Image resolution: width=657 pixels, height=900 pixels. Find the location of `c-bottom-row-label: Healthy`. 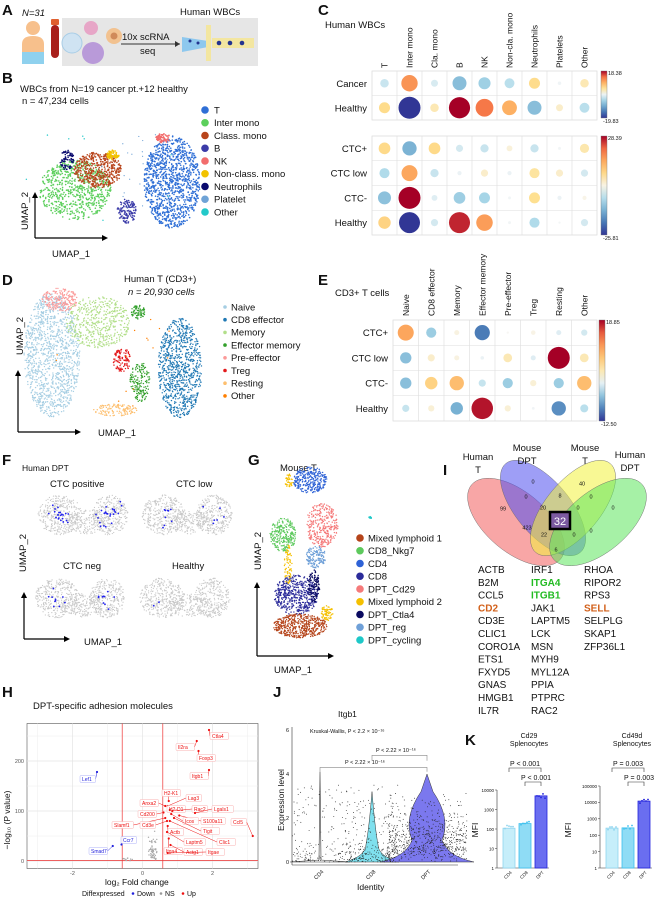

c-bottom-row-label: Healthy is located at coordinates (351, 223).